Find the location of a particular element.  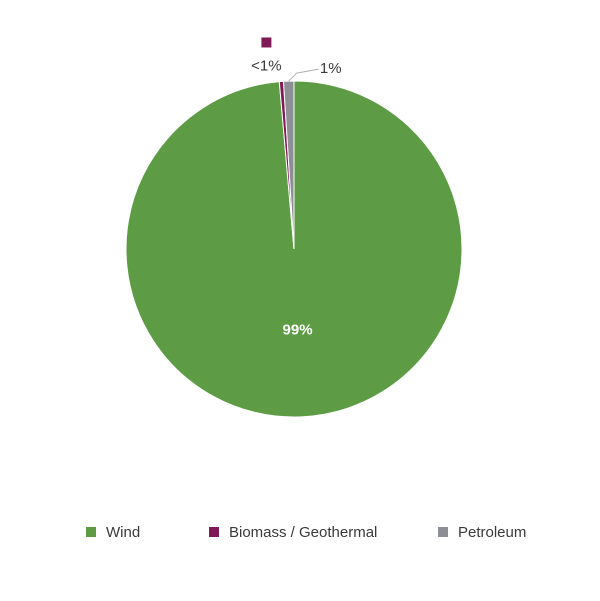

data-label-petroleum: 1% is located at coordinates (331, 68).